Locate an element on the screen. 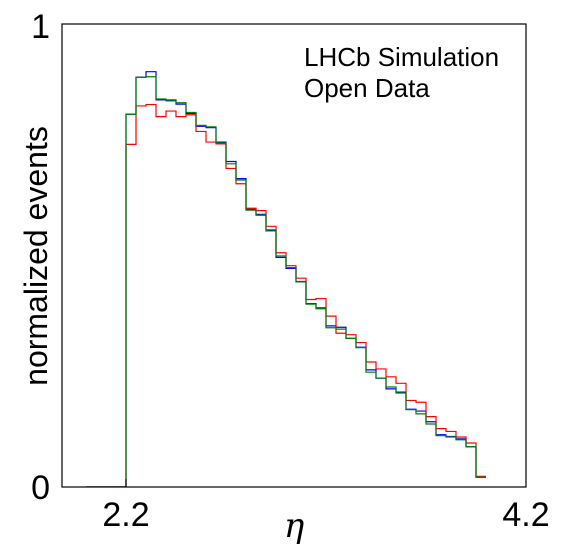 This screenshot has width=561, height=554. y-axis-title: normalized events is located at coordinates (36, 256).